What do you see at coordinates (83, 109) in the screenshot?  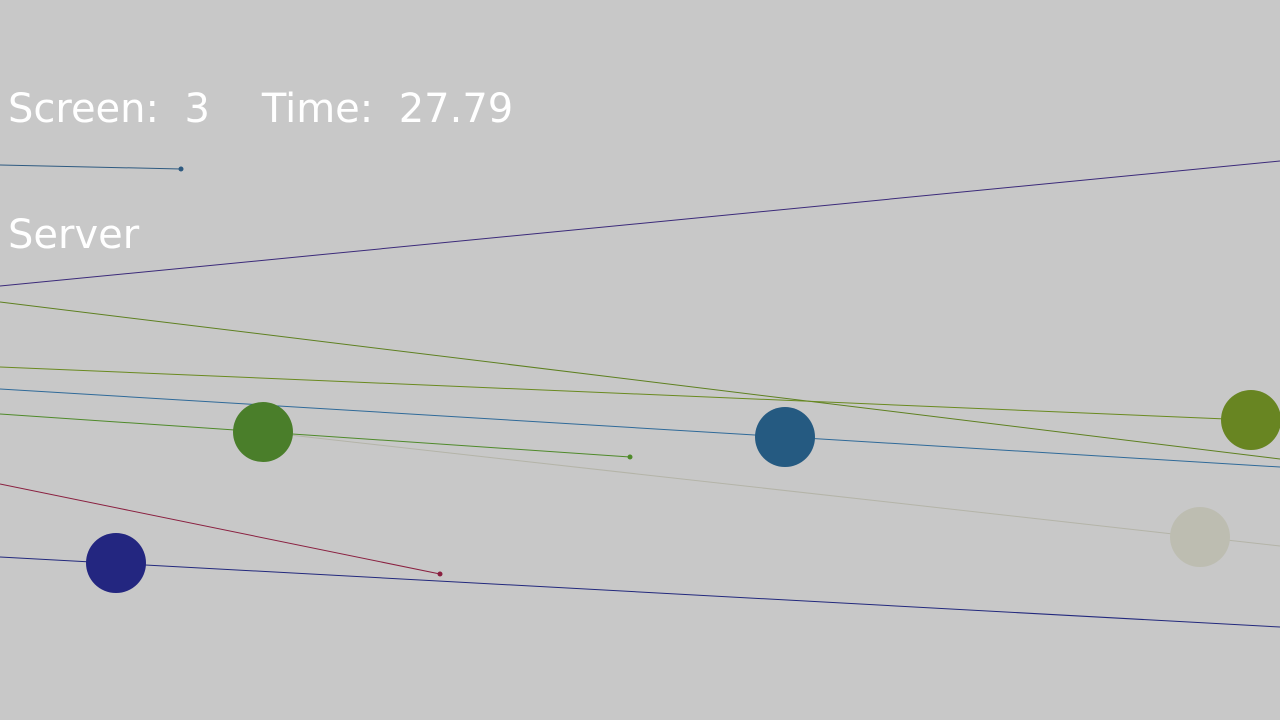 I see `screen-label: Screen:` at bounding box center [83, 109].